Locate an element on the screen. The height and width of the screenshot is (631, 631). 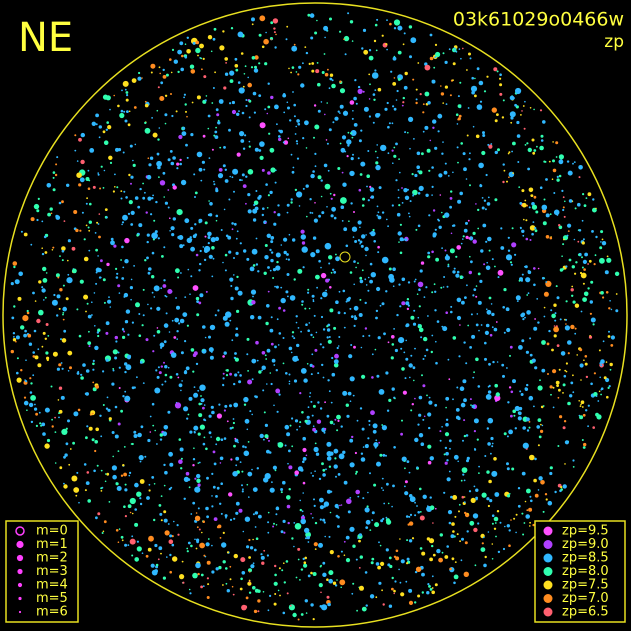
magnitude-label: m=3 is located at coordinates (52, 571).